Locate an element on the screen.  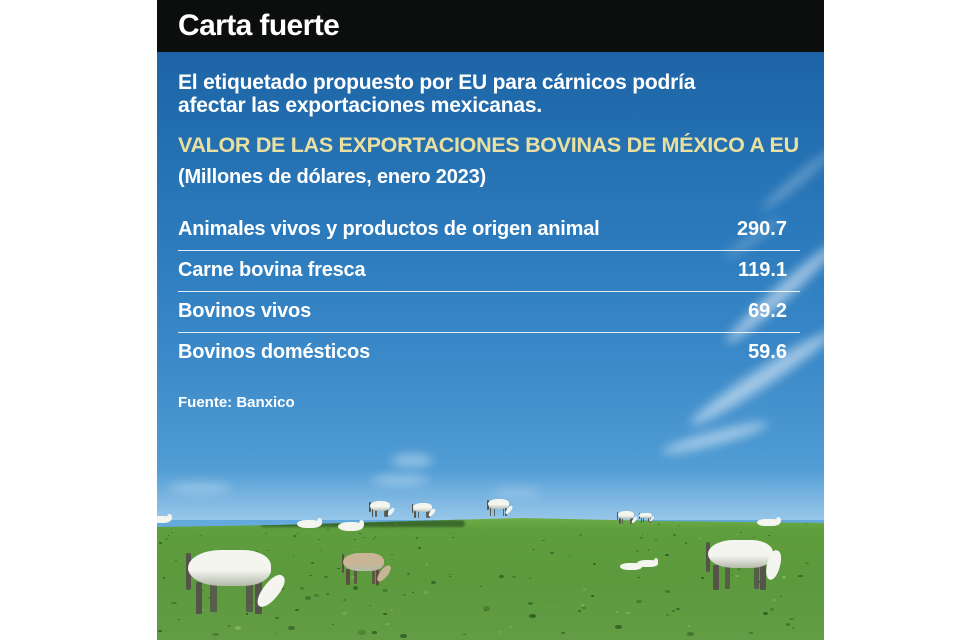
row-value: 69.2 is located at coordinates (767, 311).